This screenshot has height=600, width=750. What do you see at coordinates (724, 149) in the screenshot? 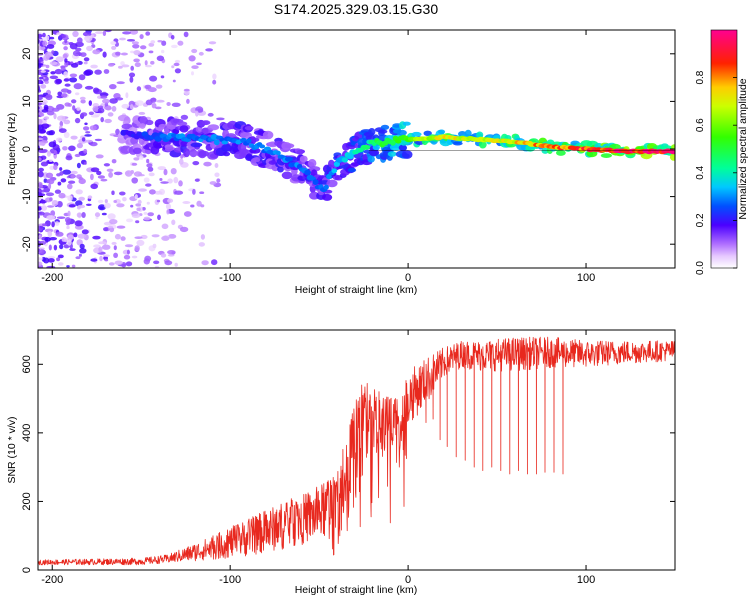
I see `colorbar-gradient` at bounding box center [724, 149].